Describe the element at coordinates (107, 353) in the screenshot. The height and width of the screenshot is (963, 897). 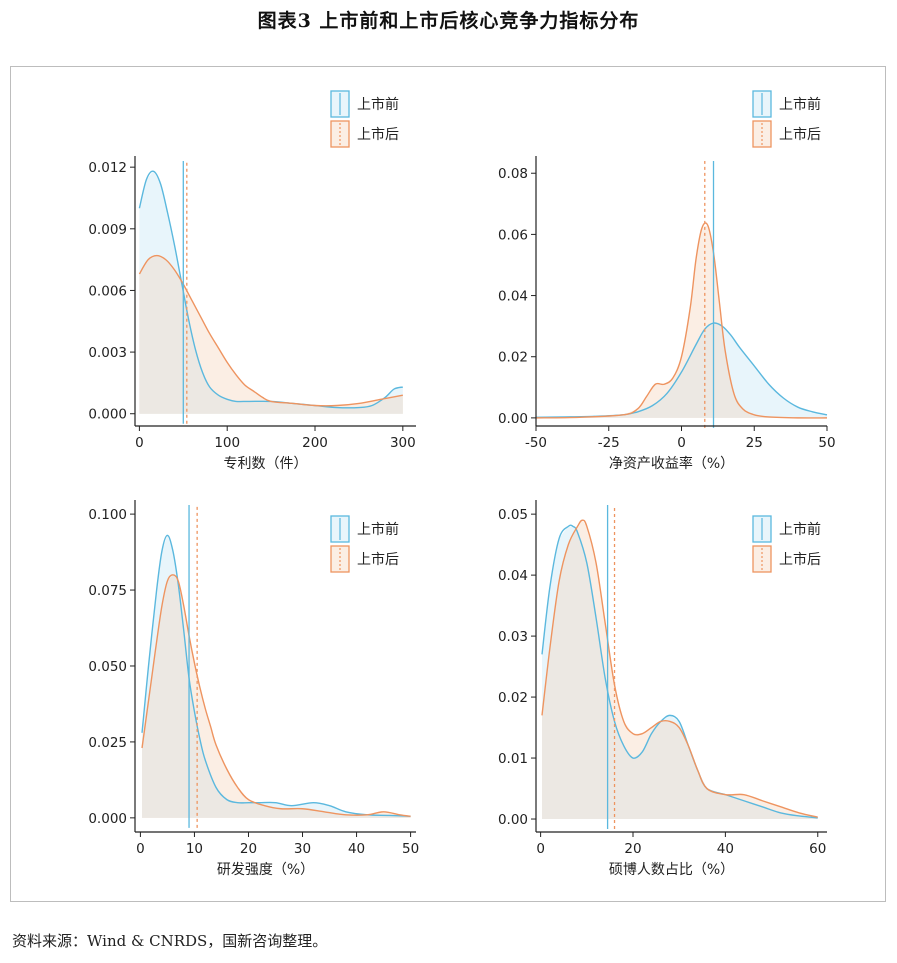
I see `y-tick-label: 0.003` at that location.